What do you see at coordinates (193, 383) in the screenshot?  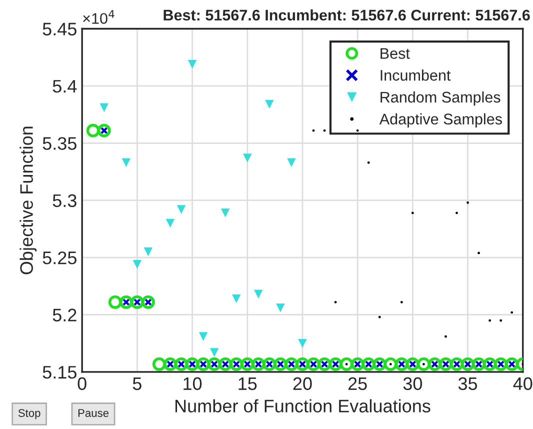 I see `x-tick-label: 10` at bounding box center [193, 383].